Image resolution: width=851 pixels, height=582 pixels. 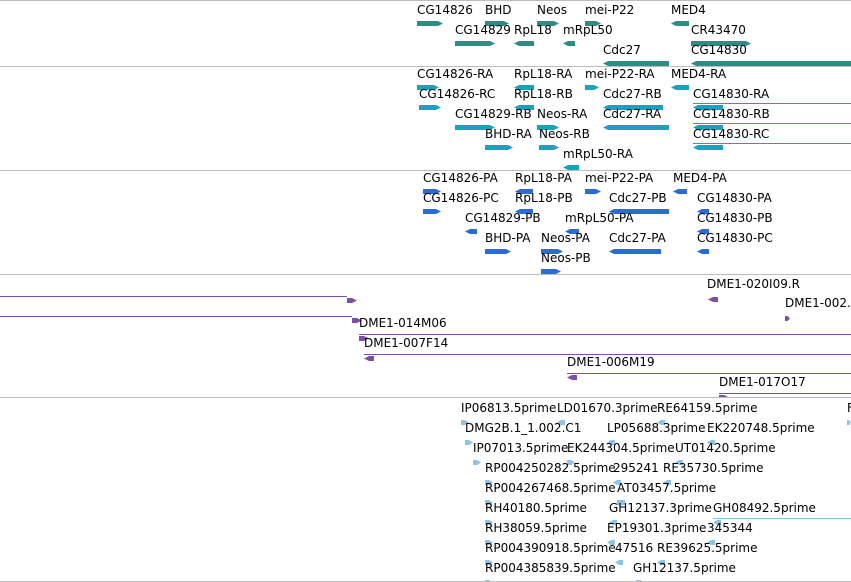 What do you see at coordinates (735, 238) in the screenshot?
I see `feature-label: CG14830-PC` at bounding box center [735, 238].